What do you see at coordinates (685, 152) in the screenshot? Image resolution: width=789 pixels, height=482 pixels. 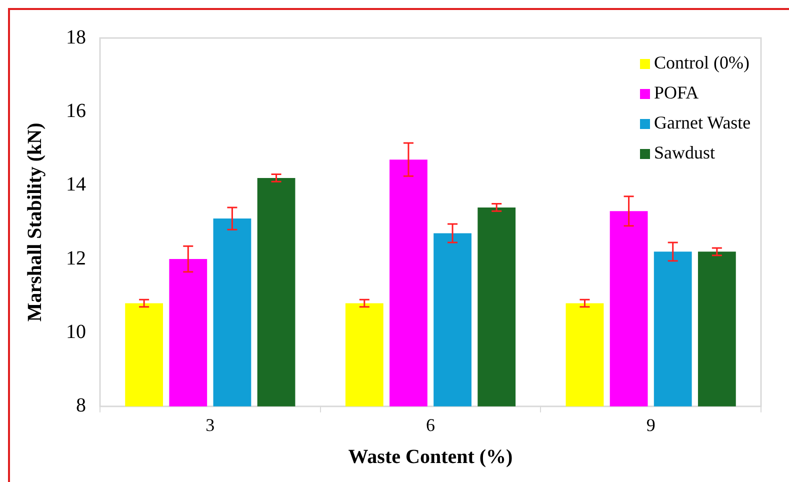 I see `legend-label: Sawdust` at bounding box center [685, 152].